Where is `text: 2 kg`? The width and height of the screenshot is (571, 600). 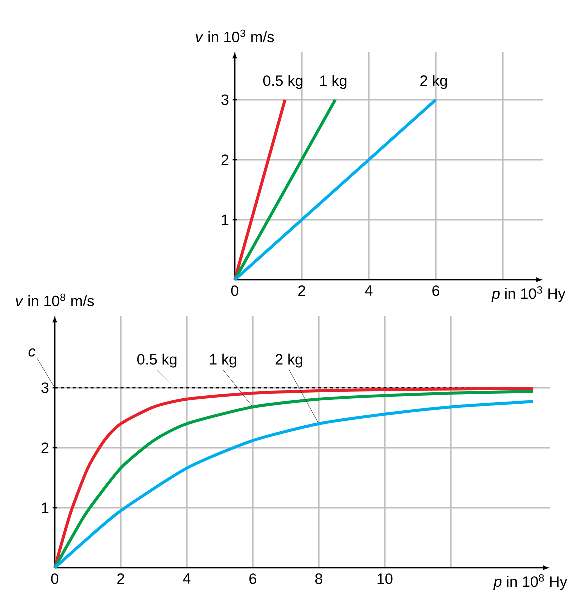 text: 2 kg is located at coordinates (289, 361).